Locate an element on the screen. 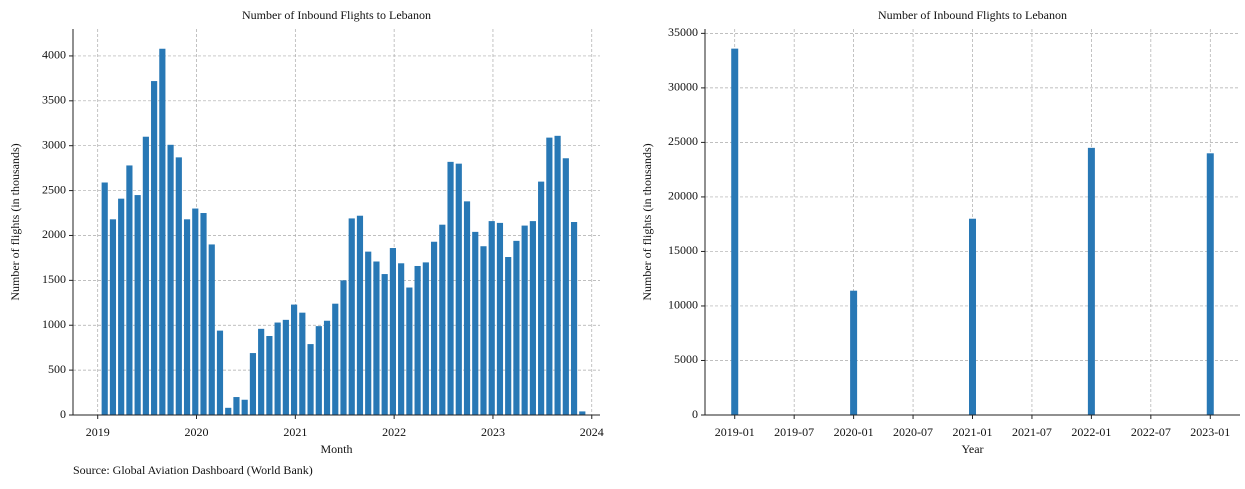 This screenshot has height=489, width=1245. x-tick-label: 2020 is located at coordinates (197, 432).